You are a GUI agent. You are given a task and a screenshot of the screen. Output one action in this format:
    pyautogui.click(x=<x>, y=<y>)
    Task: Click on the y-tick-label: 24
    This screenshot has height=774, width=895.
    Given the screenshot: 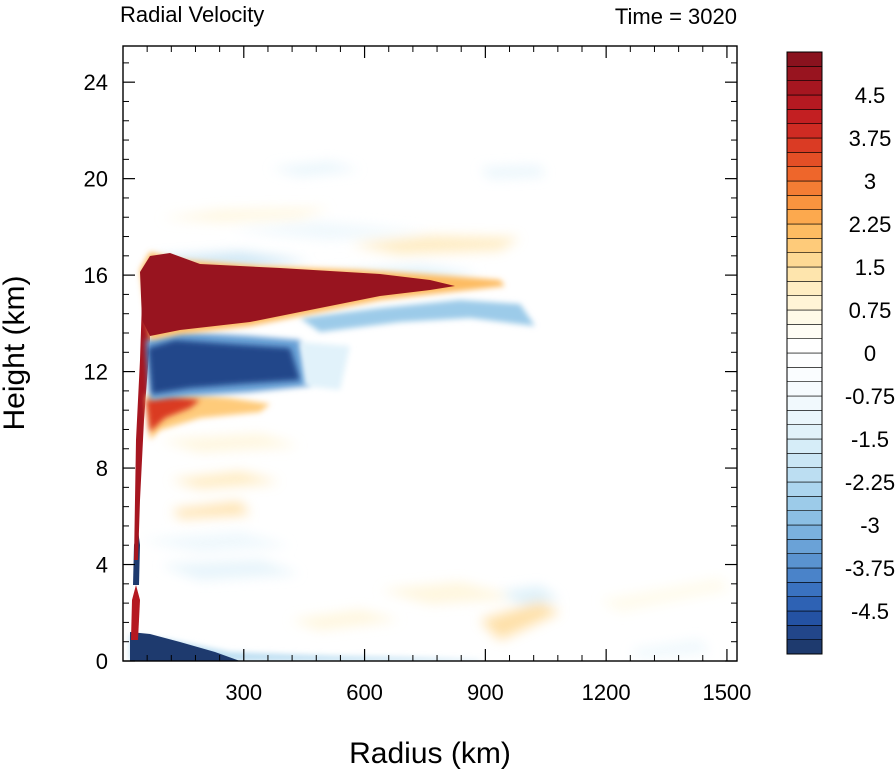 What is the action you would take?
    pyautogui.click(x=96, y=82)
    